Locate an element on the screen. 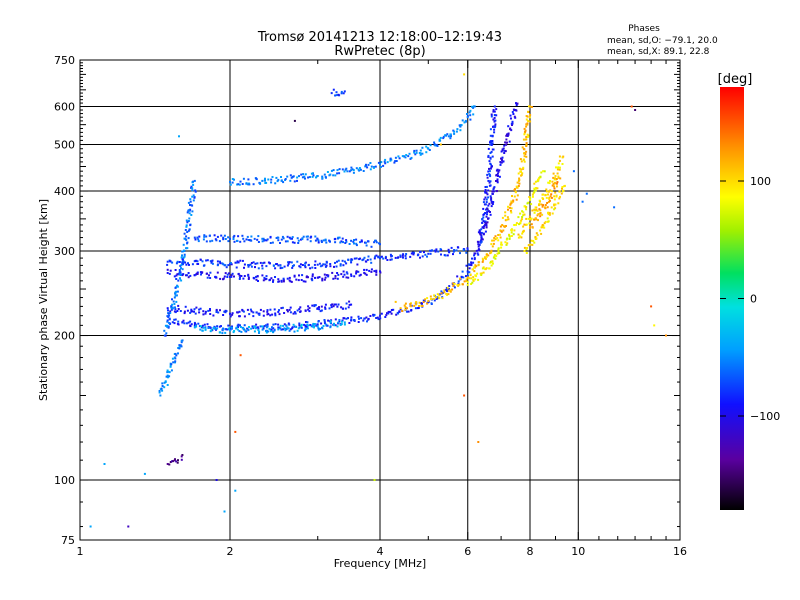 This screenshot has width=800, height=600. x-tick-label: 4 is located at coordinates (380, 551).